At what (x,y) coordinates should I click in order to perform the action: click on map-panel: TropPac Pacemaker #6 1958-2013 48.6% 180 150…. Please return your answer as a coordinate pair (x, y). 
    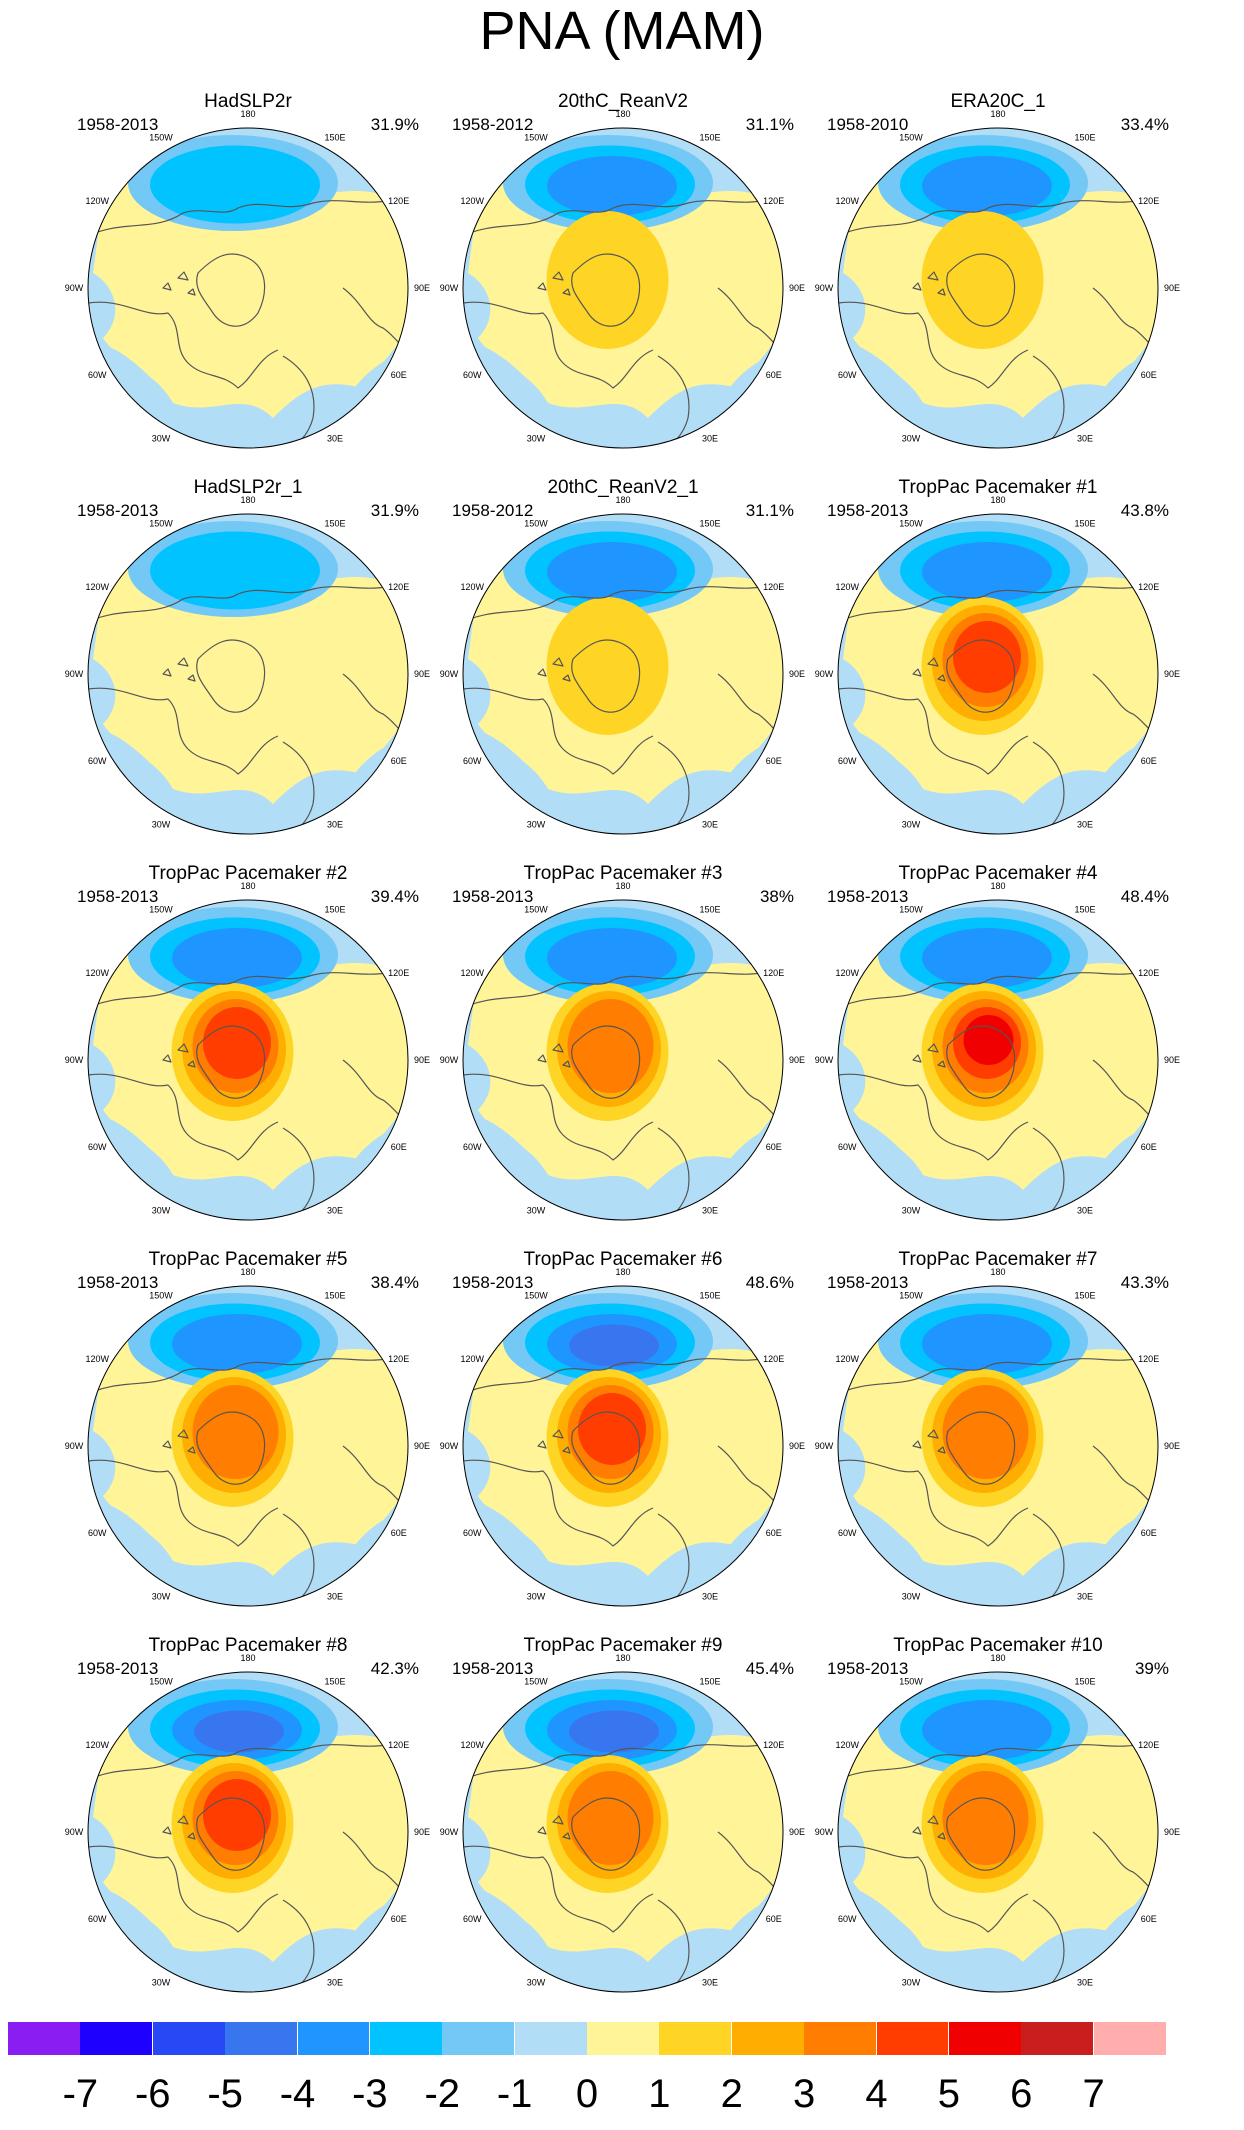
    Looking at the image, I should click on (623, 1431).